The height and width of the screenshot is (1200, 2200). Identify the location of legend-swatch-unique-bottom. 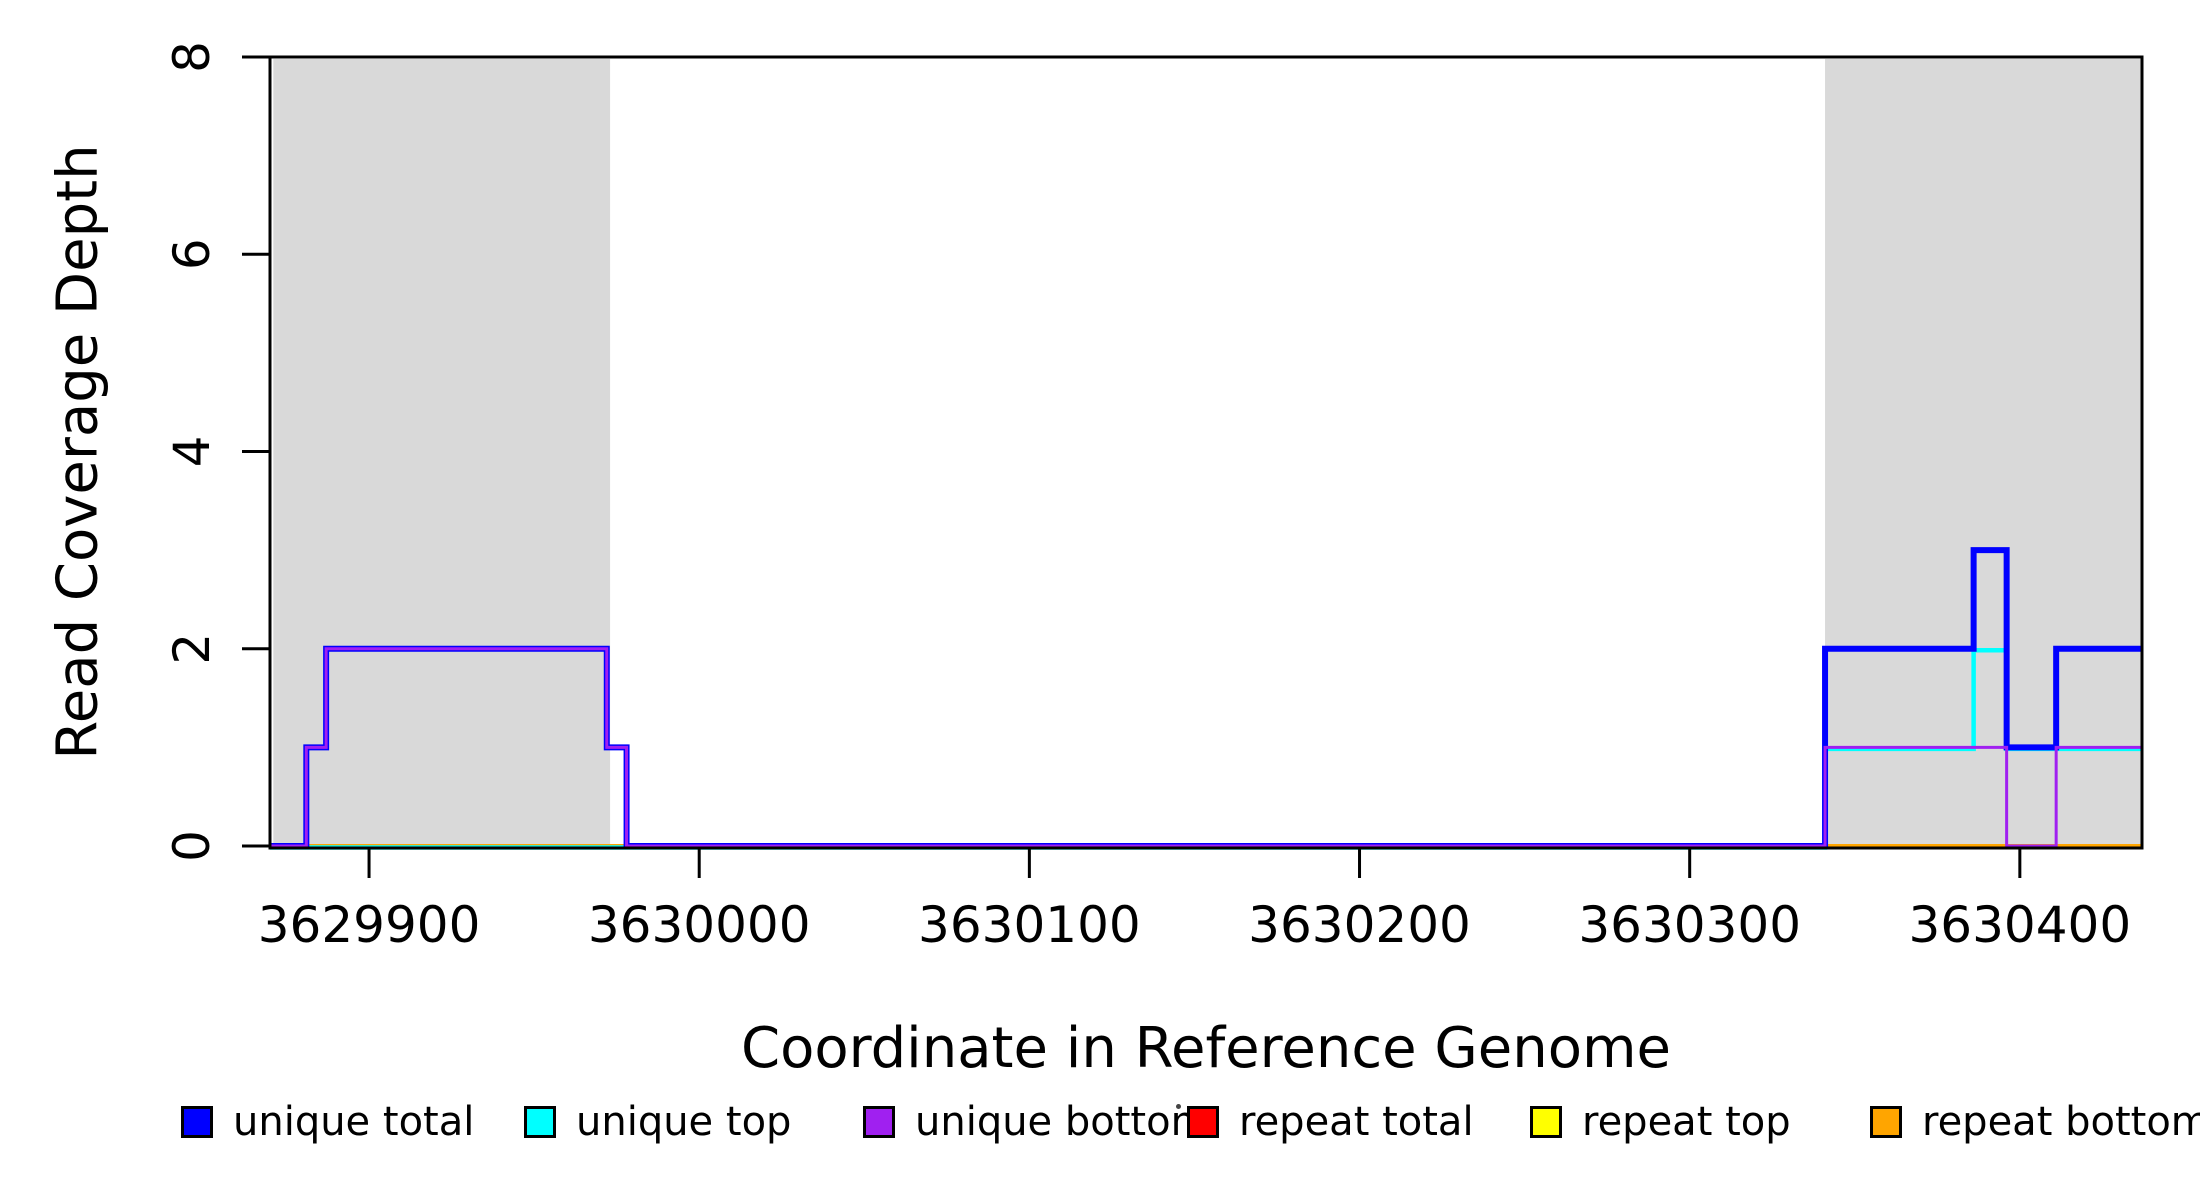
(879, 1122).